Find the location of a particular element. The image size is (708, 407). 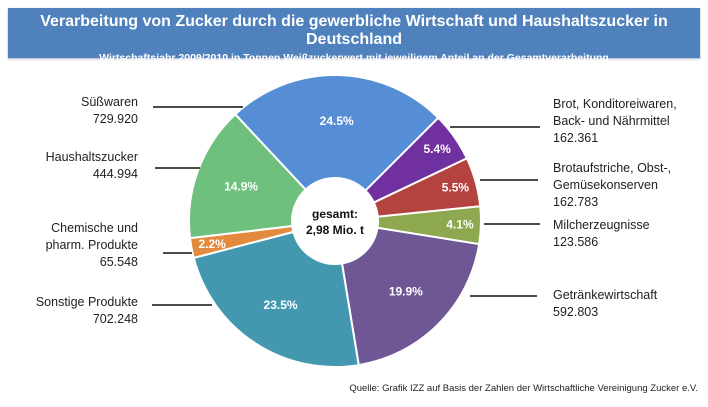

slice-label: Chemische und pharm. Produkte 65.548 is located at coordinates (92, 245).